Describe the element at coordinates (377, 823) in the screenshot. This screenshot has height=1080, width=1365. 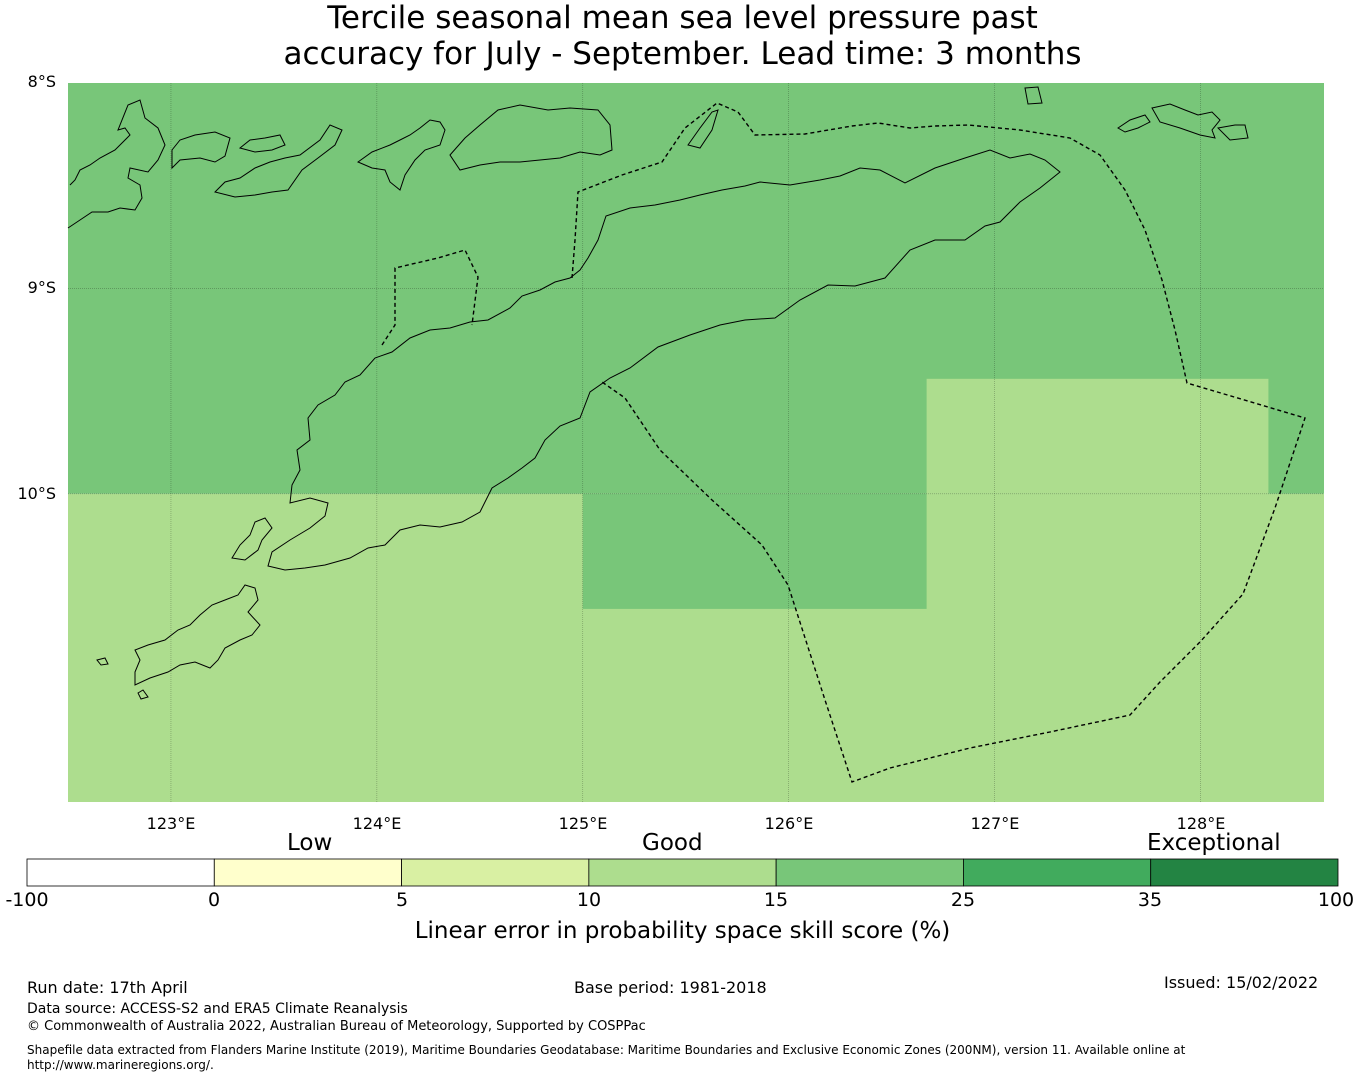
I see `lon-label-124e: 124°E` at that location.